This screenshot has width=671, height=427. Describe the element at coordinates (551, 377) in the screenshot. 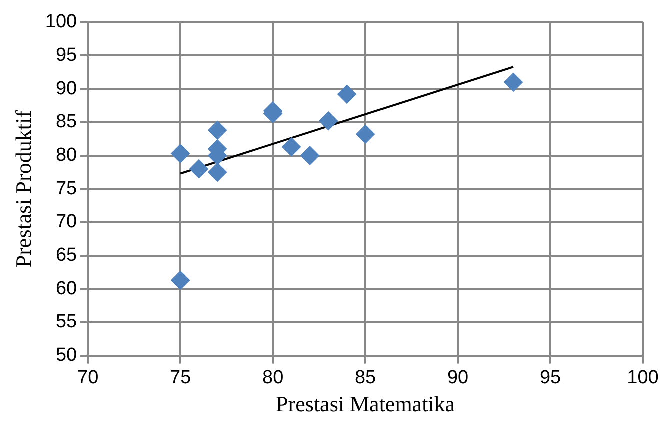

I see `x-tick-label: 95` at that location.